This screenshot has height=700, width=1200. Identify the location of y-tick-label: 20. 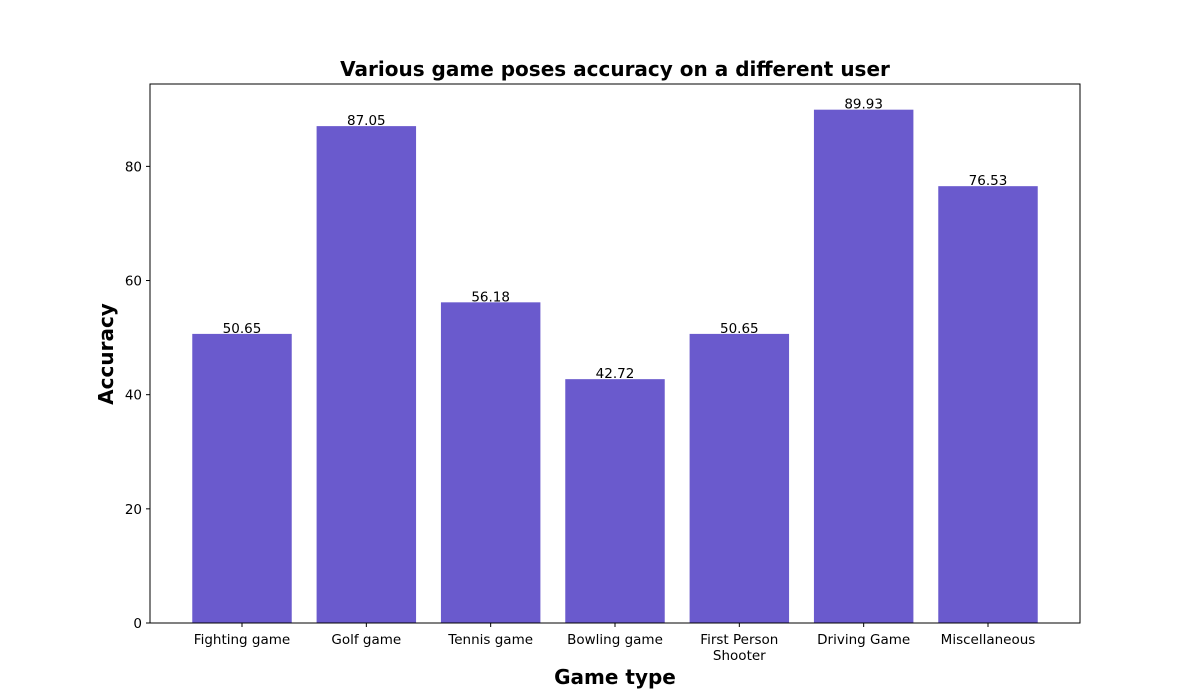
(133, 510).